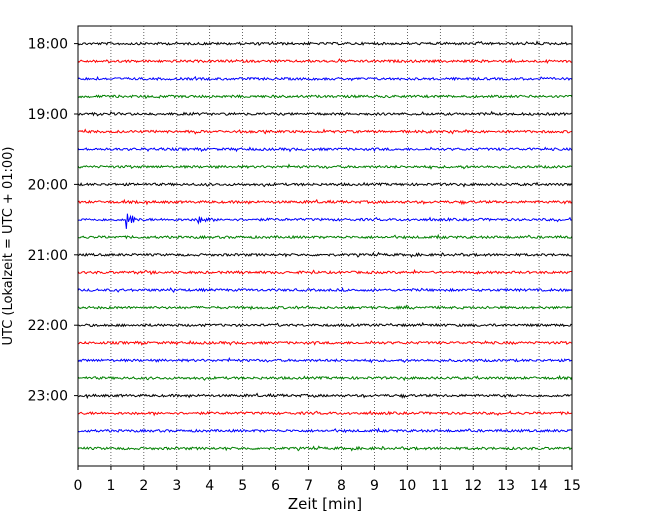 This screenshot has width=650, height=520. What do you see at coordinates (48, 185) in the screenshot?
I see `y-tick-label: 20:00` at bounding box center [48, 185].